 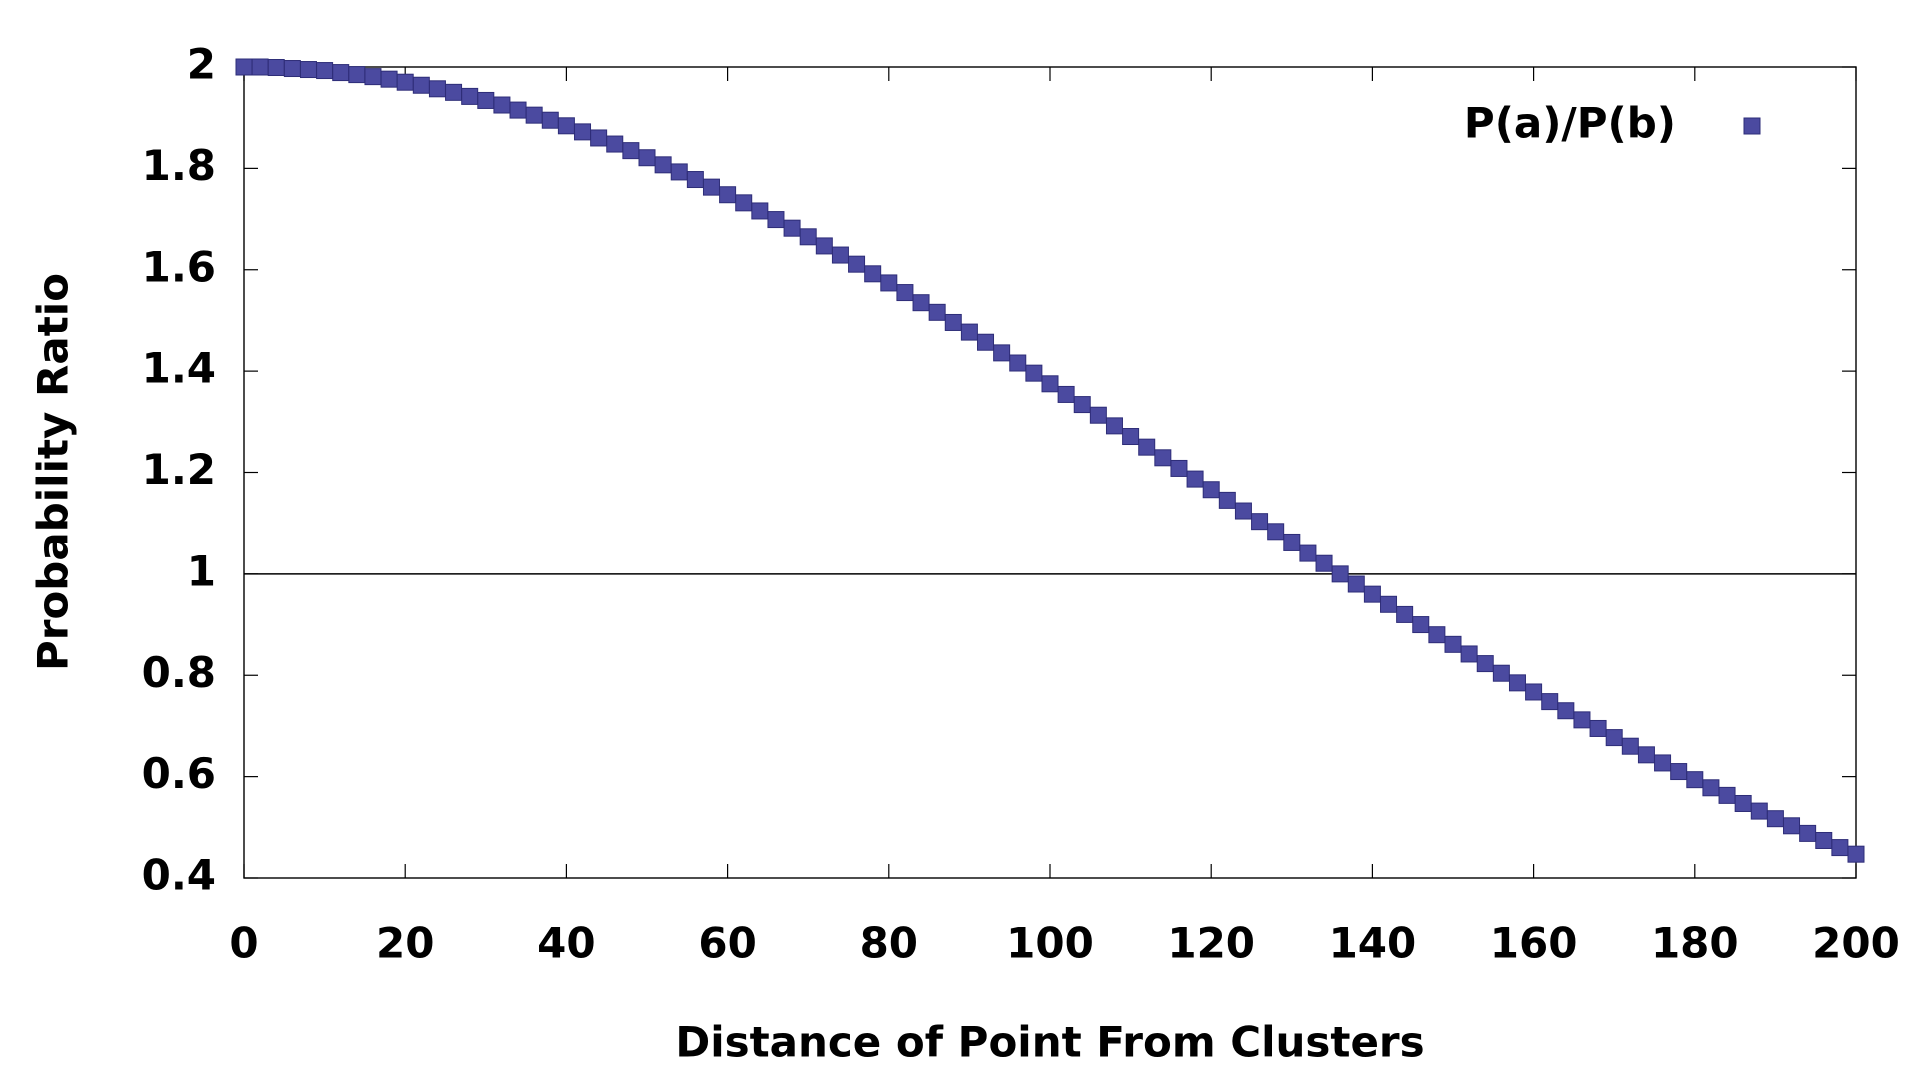 What do you see at coordinates (1695, 943) in the screenshot?
I see `x-tick-label: 180` at bounding box center [1695, 943].